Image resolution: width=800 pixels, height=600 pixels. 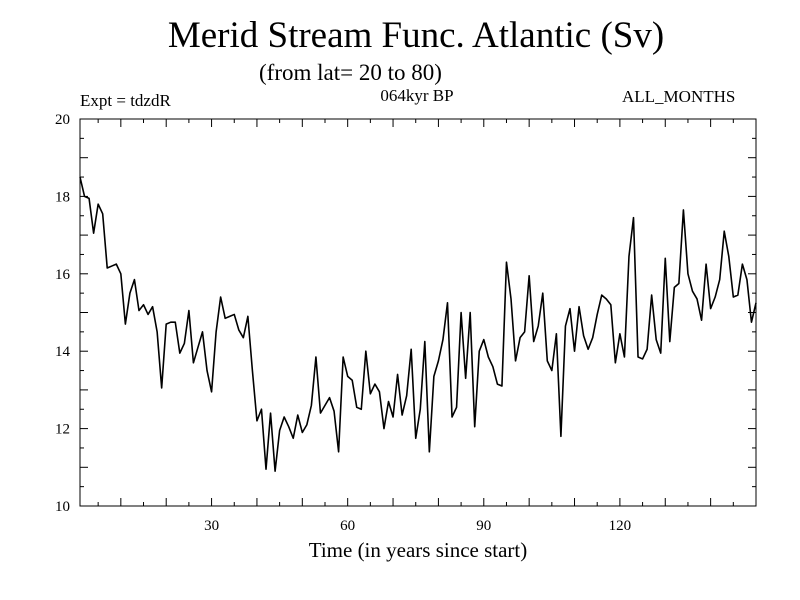 I want to click on months-label: ALL_MONTHS, so click(x=679, y=96).